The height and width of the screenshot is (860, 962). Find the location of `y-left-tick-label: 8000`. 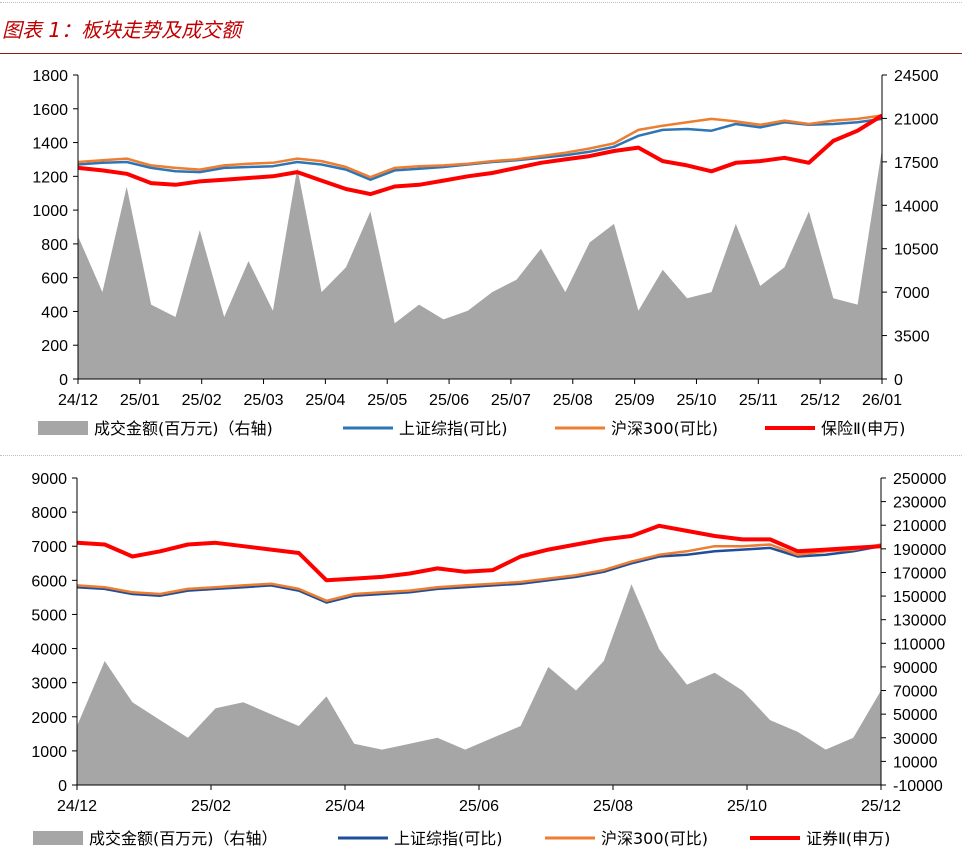

y-left-tick-label: 8000 is located at coordinates (49, 513).